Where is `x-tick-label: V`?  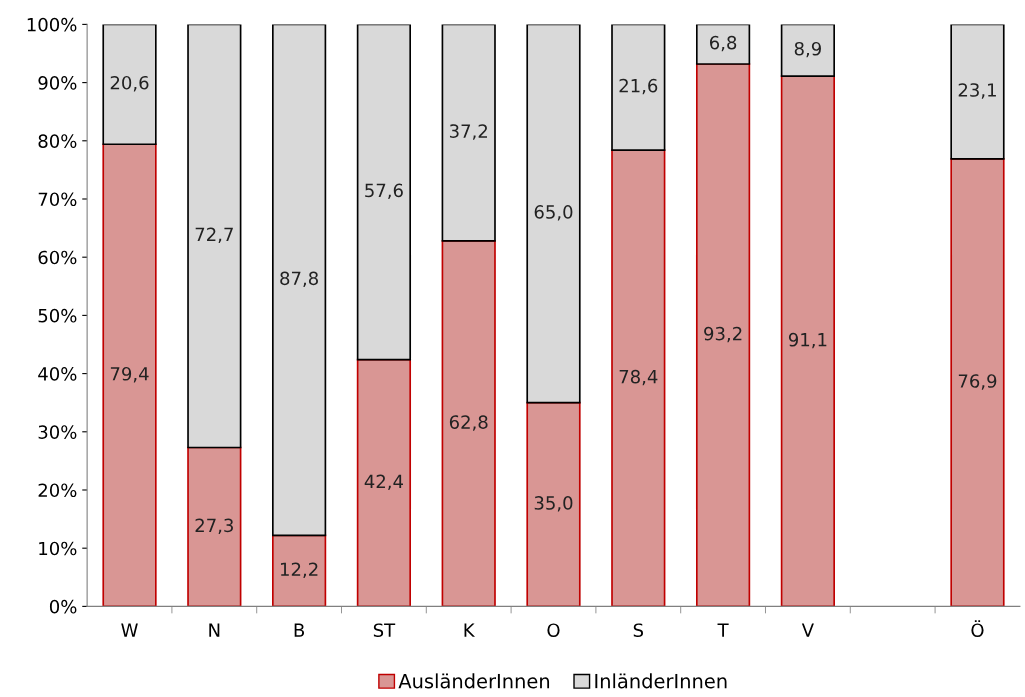 x-tick-label: V is located at coordinates (807, 630).